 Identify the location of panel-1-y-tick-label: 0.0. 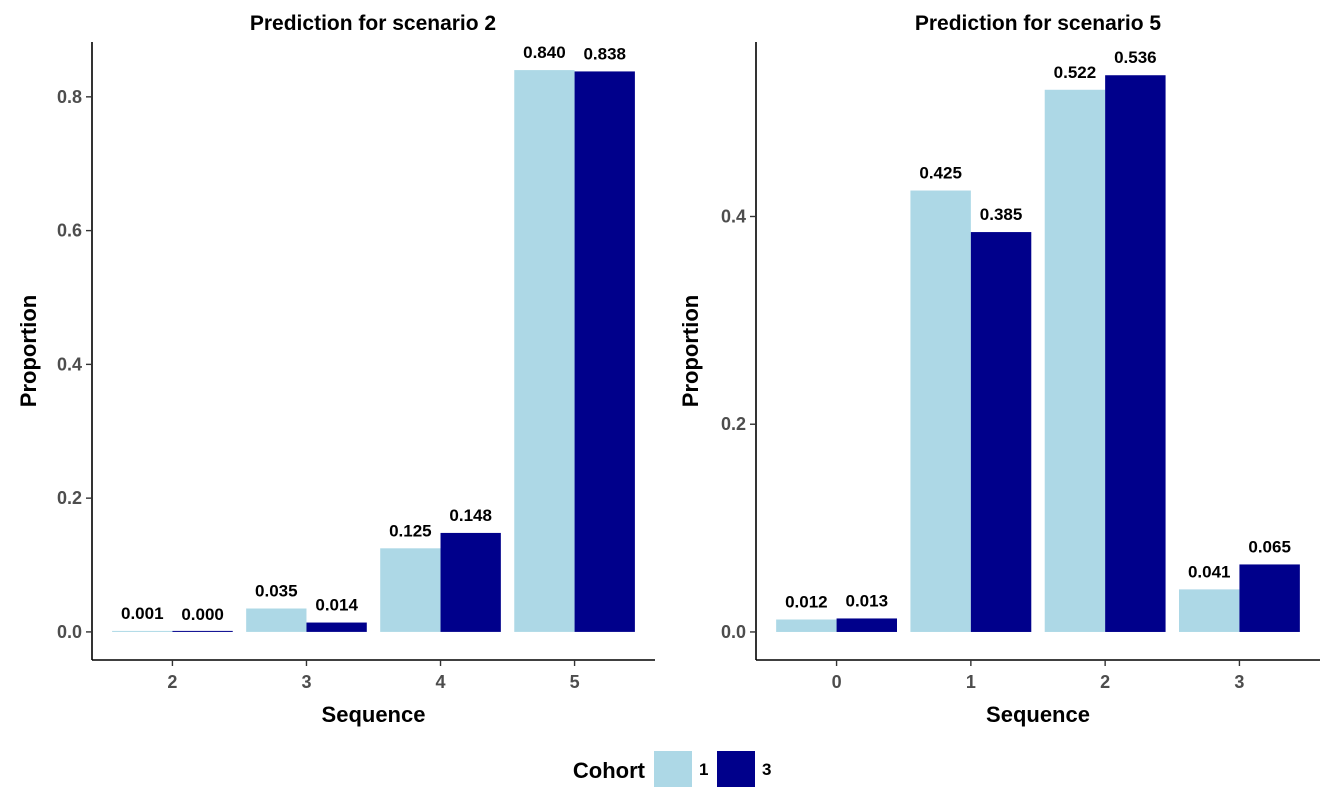
(69, 632).